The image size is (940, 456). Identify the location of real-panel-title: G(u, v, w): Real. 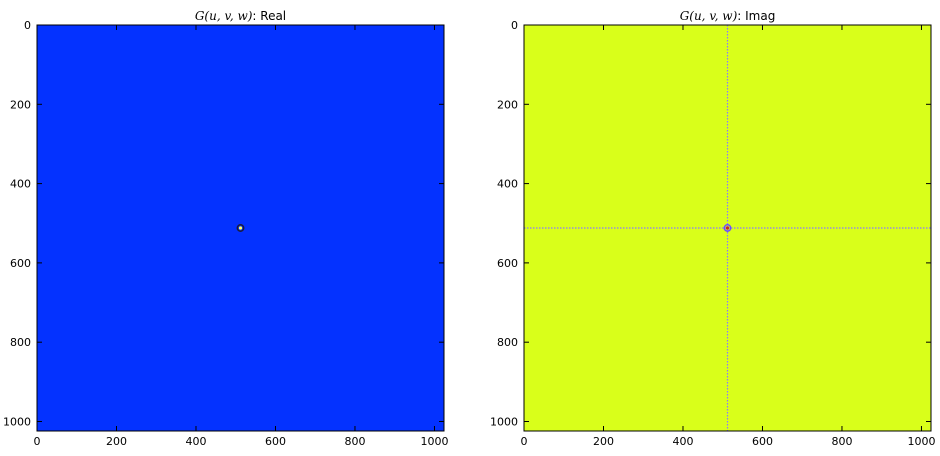
(240, 16).